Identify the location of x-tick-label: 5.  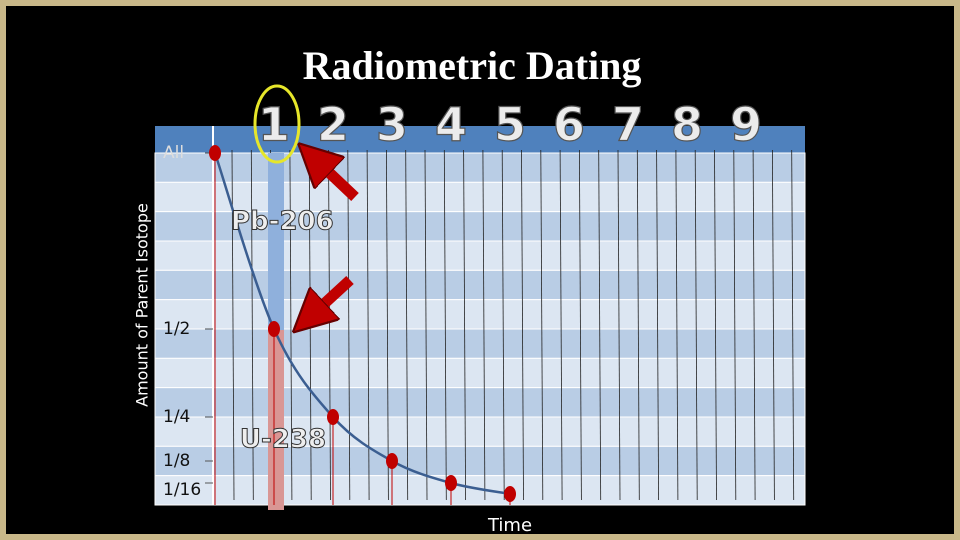
(510, 125).